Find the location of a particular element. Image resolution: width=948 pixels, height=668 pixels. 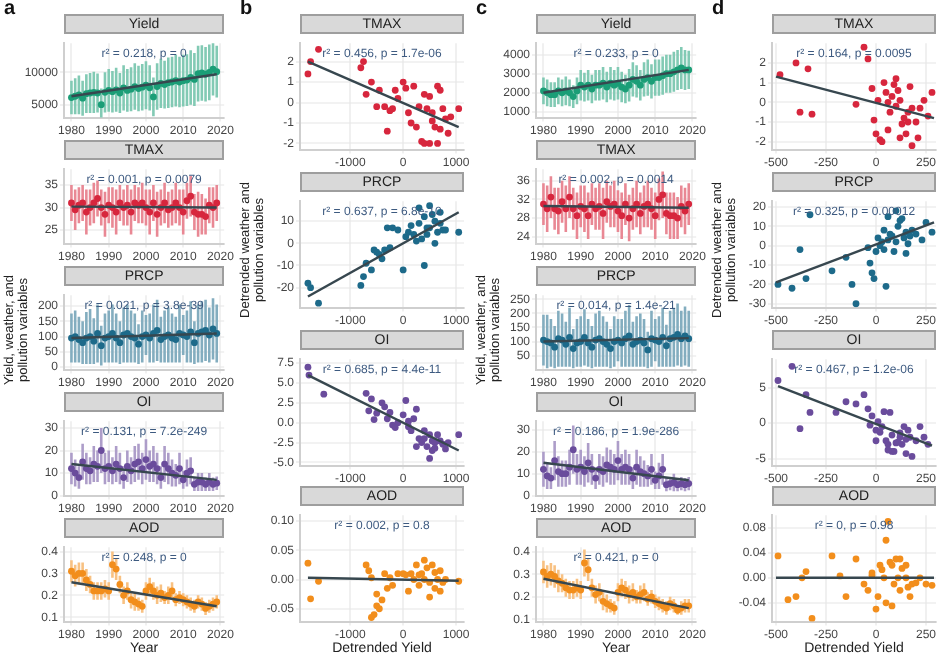

text: a is located at coordinates (10, 10).